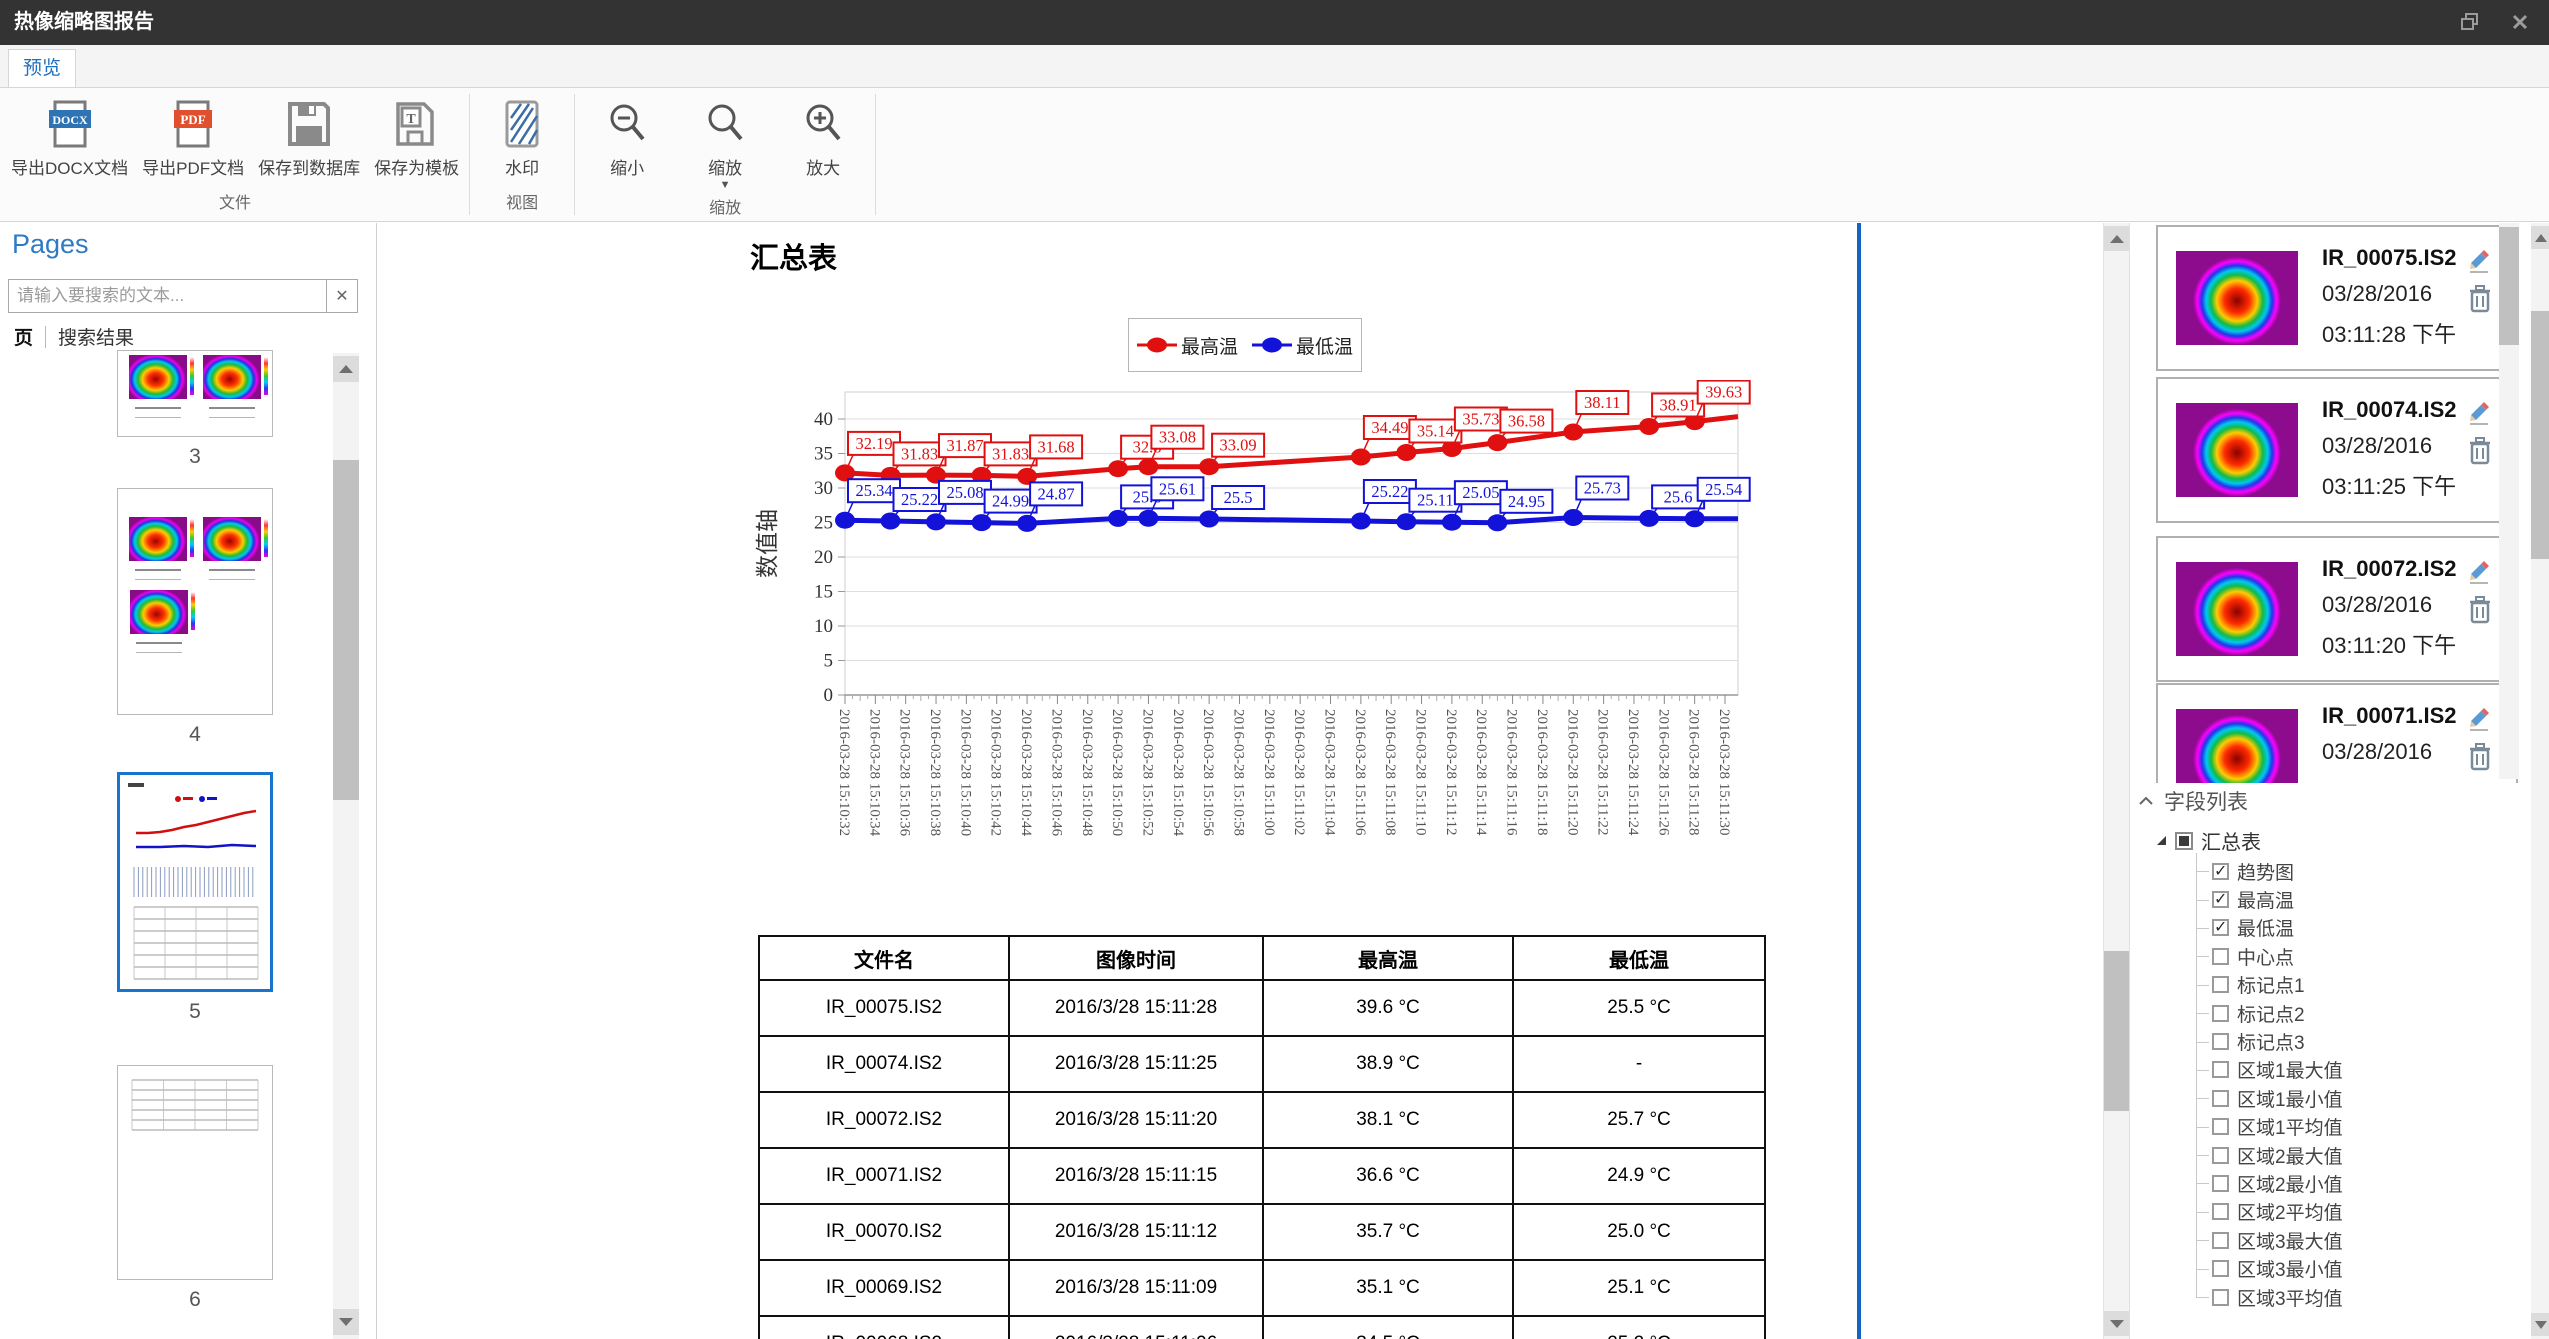 The image size is (2549, 1339). I want to click on thumbnail-scrollbar, so click(2509, 501).